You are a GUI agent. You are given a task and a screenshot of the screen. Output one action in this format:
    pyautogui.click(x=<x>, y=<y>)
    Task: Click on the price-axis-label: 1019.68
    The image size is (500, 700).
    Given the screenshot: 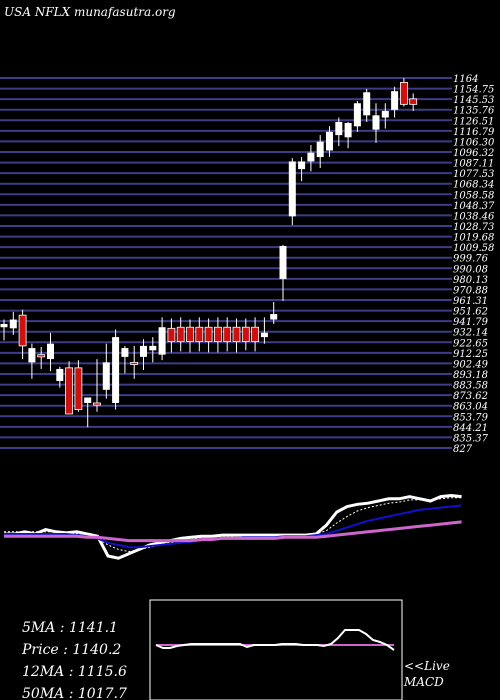 What is the action you would take?
    pyautogui.click(x=473, y=238)
    